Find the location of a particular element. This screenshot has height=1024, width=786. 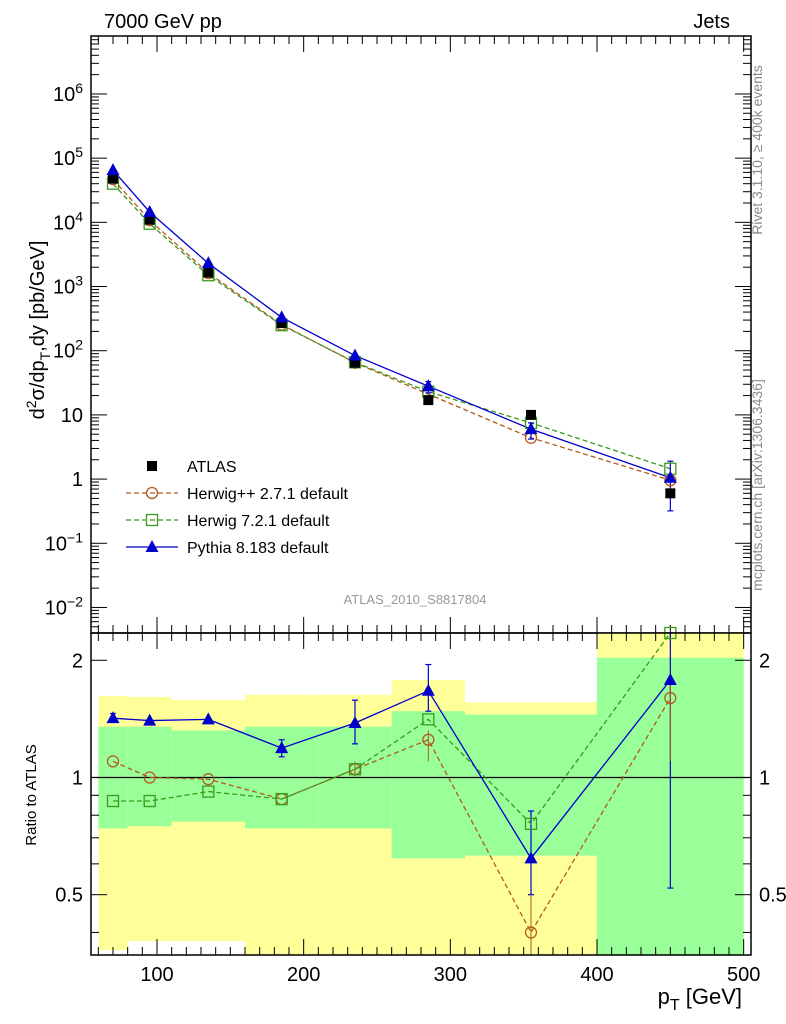

legend-entry: Pythia 8.183 default is located at coordinates (227, 548).